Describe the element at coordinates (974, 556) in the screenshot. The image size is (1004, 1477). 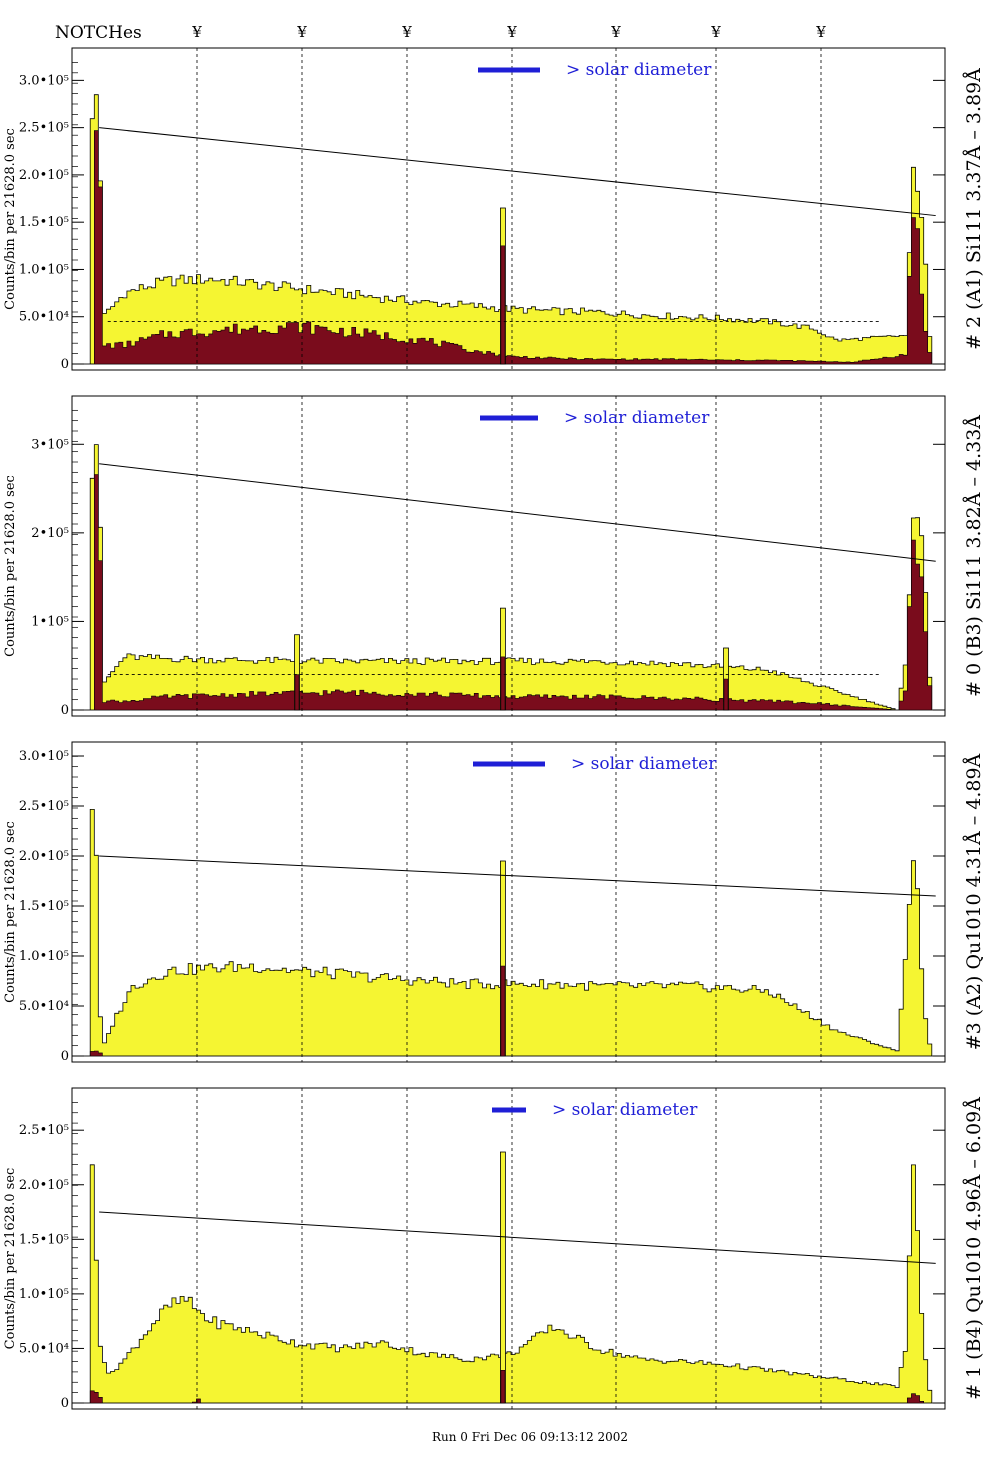
I see `panel-label: # 0 (B3) Si111 3.82Å – 4.33Å` at that location.